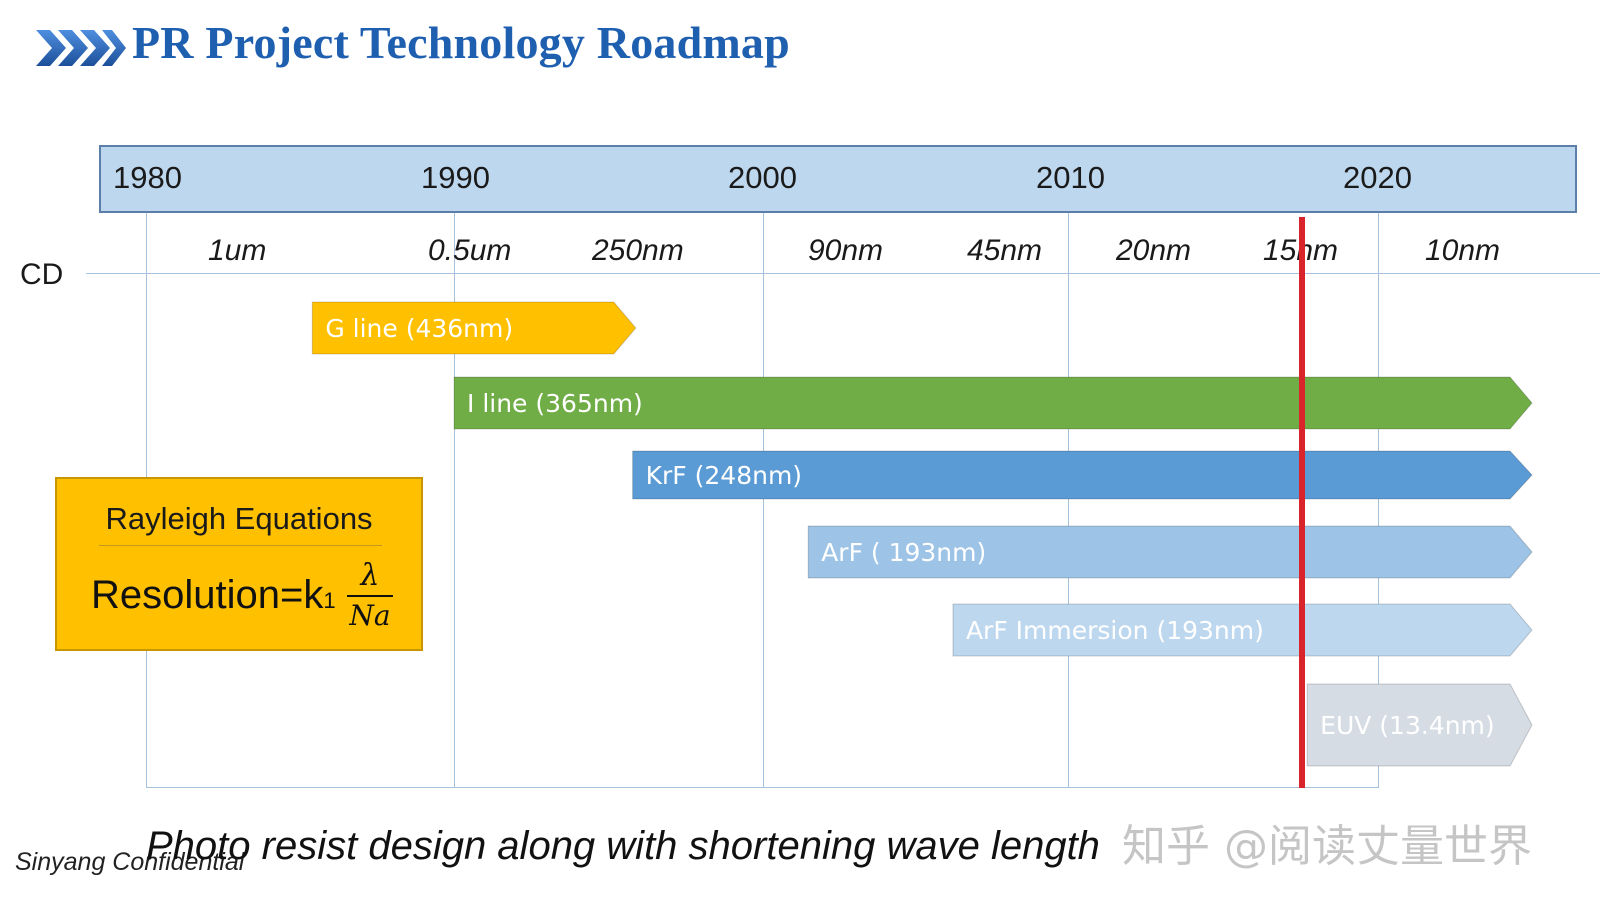 Image resolution: width=1600 pixels, height=900 pixels. I want to click on year-label-2000: 2000, so click(762, 177).